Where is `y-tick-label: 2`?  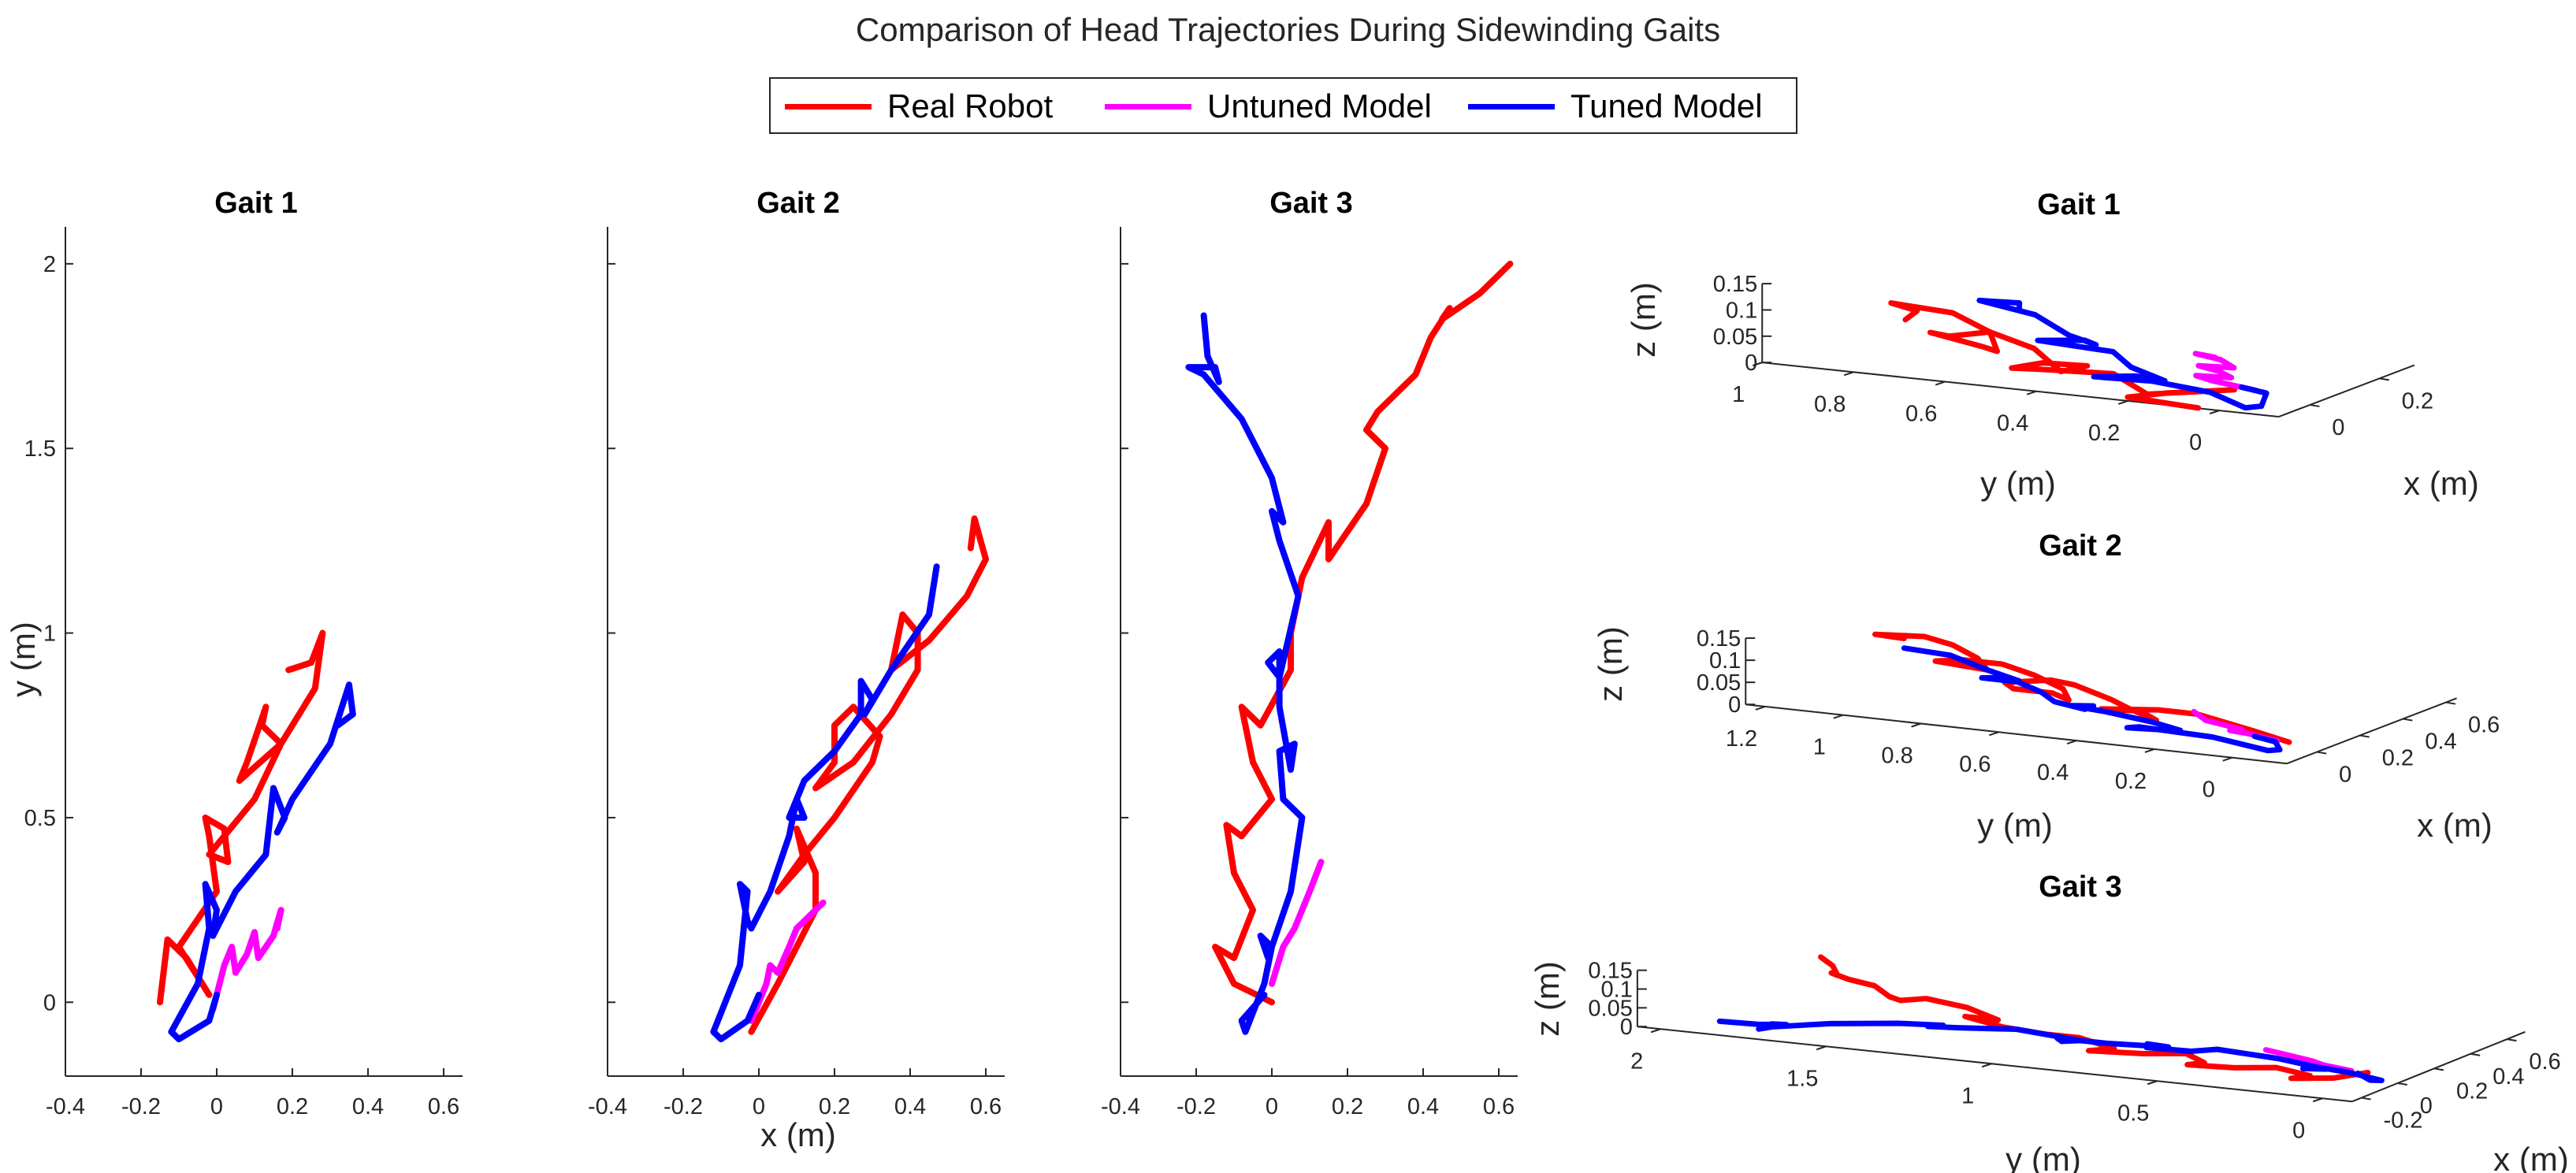
y-tick-label: 2 is located at coordinates (49, 264).